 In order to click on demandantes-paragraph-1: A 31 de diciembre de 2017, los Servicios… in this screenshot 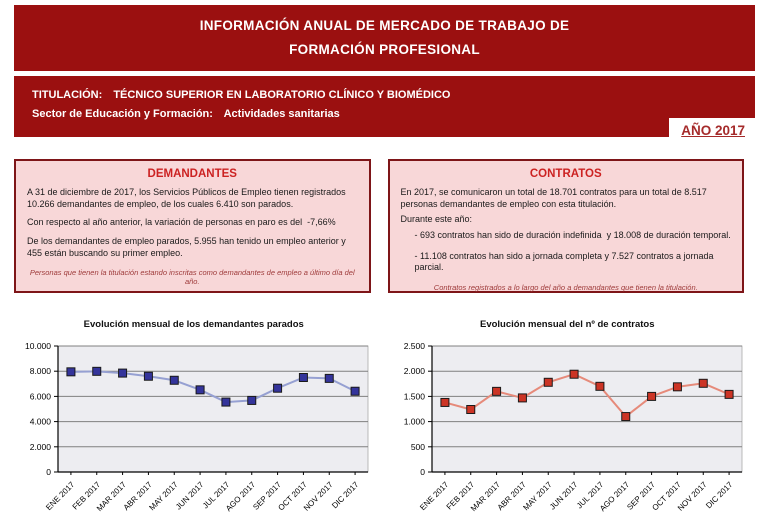, I will do `click(186, 198)`.